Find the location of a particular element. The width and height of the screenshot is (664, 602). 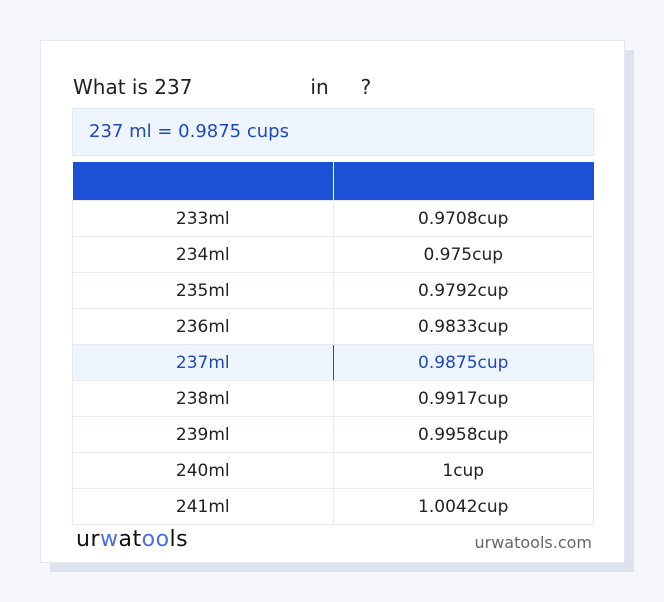

table-row: 233ml 0.9708cup is located at coordinates (333, 218).